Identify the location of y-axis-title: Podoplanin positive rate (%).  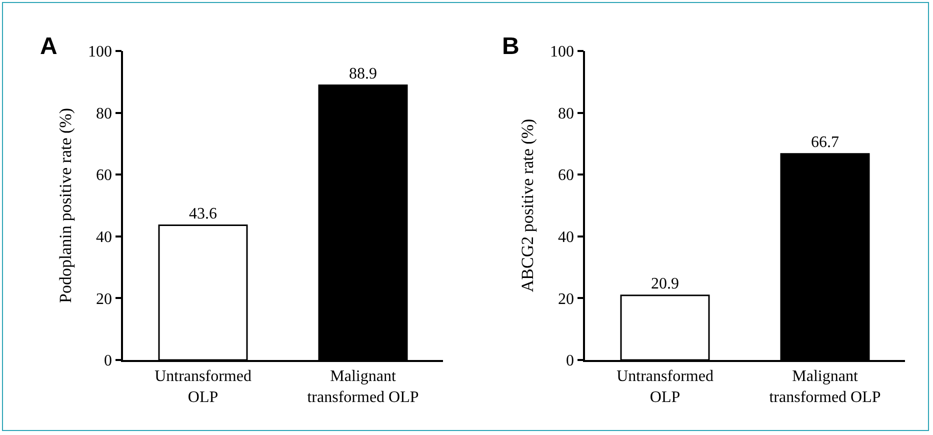
(66, 205).